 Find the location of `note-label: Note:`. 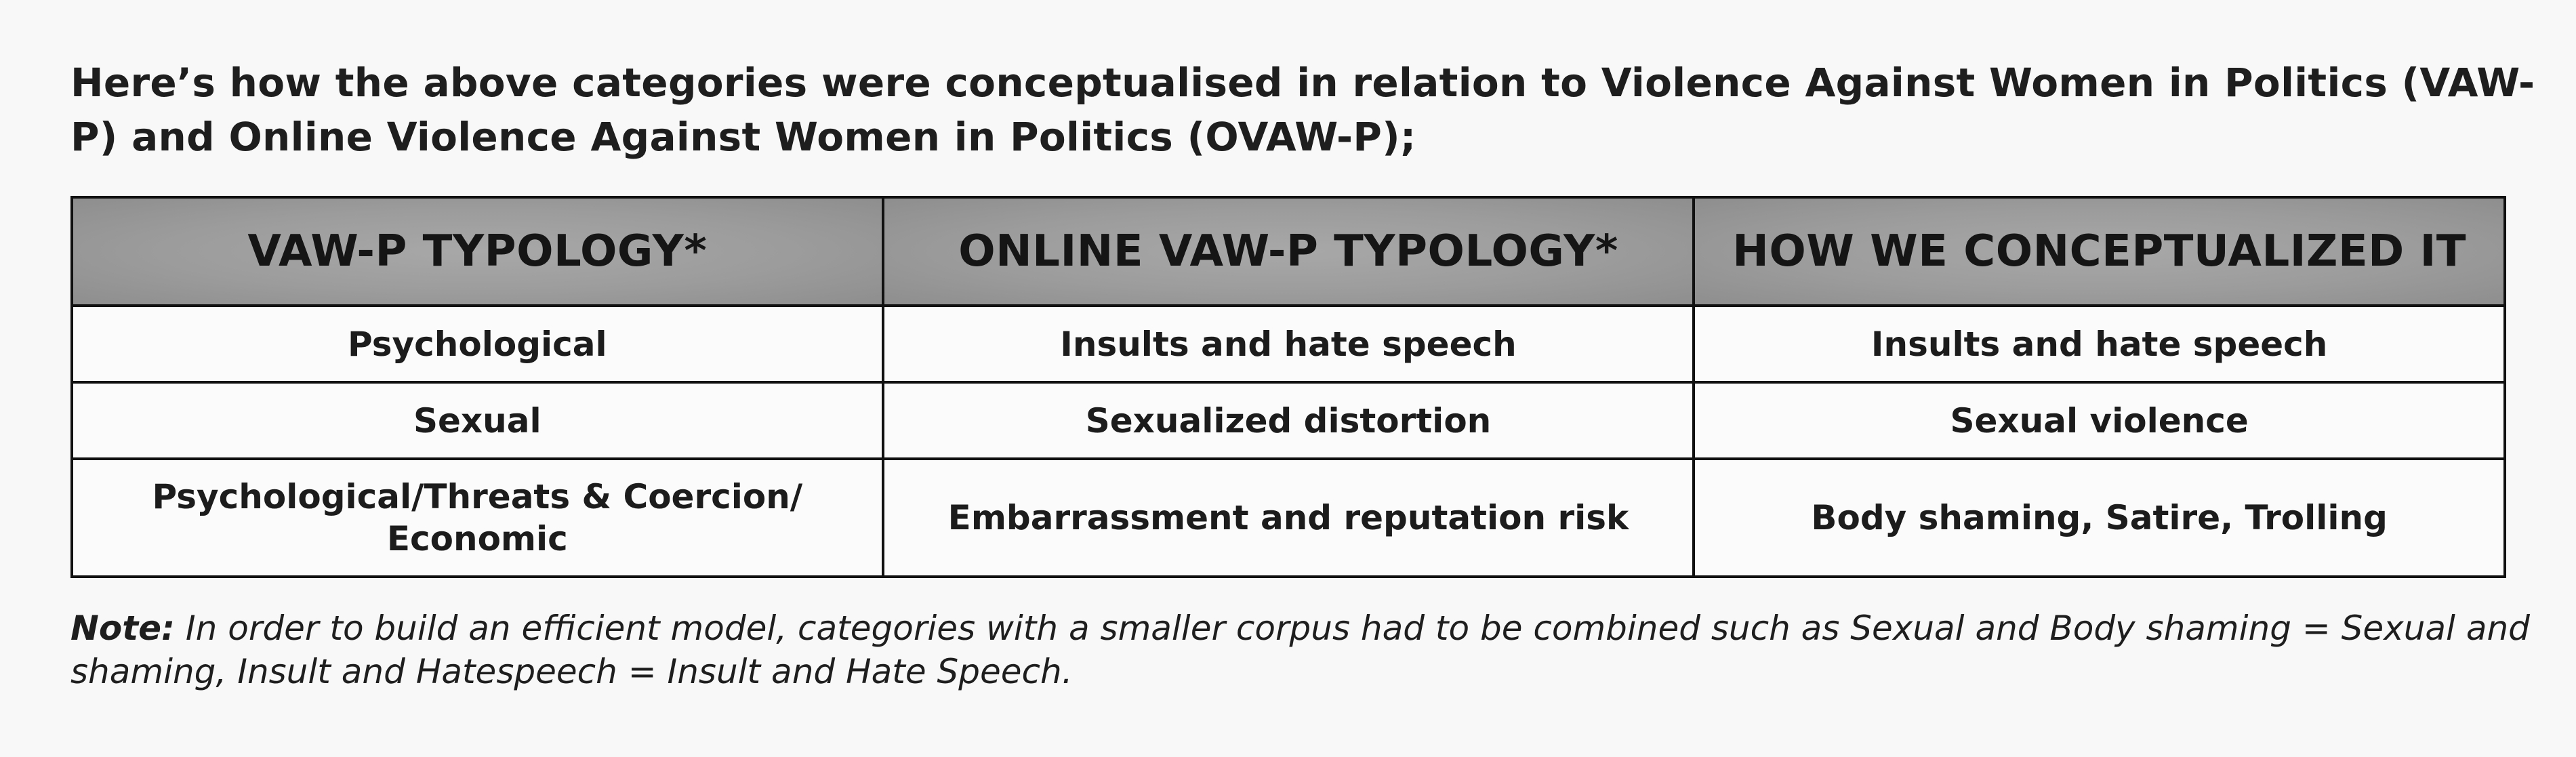

note-label: Note: is located at coordinates (123, 628).